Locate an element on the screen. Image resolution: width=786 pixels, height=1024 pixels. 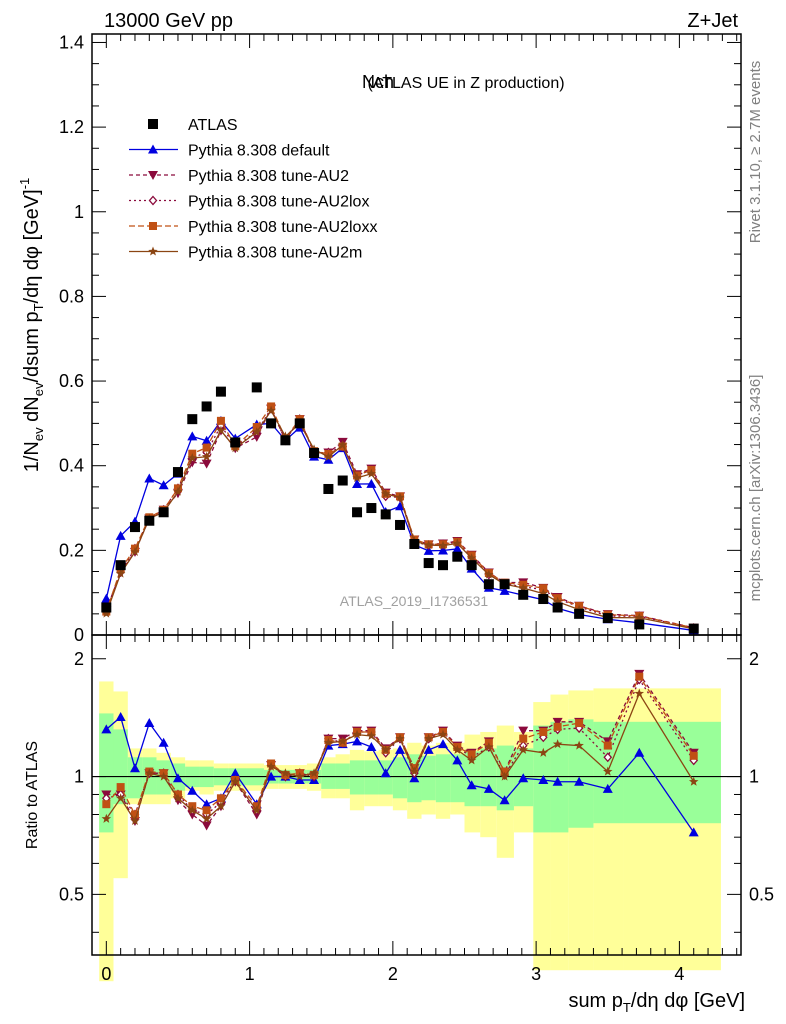
y-tick-label-ratio-right: 2 is located at coordinates (754, 659).